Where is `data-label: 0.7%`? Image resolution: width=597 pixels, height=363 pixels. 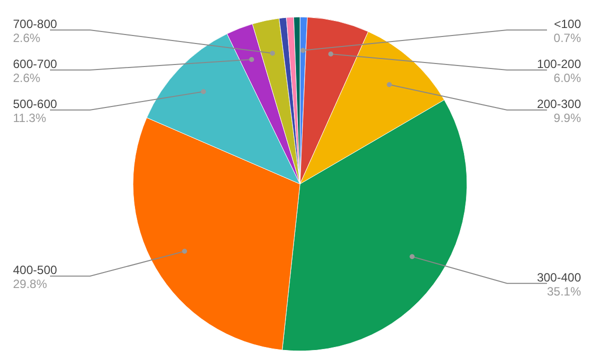 data-label: 0.7% is located at coordinates (568, 38).